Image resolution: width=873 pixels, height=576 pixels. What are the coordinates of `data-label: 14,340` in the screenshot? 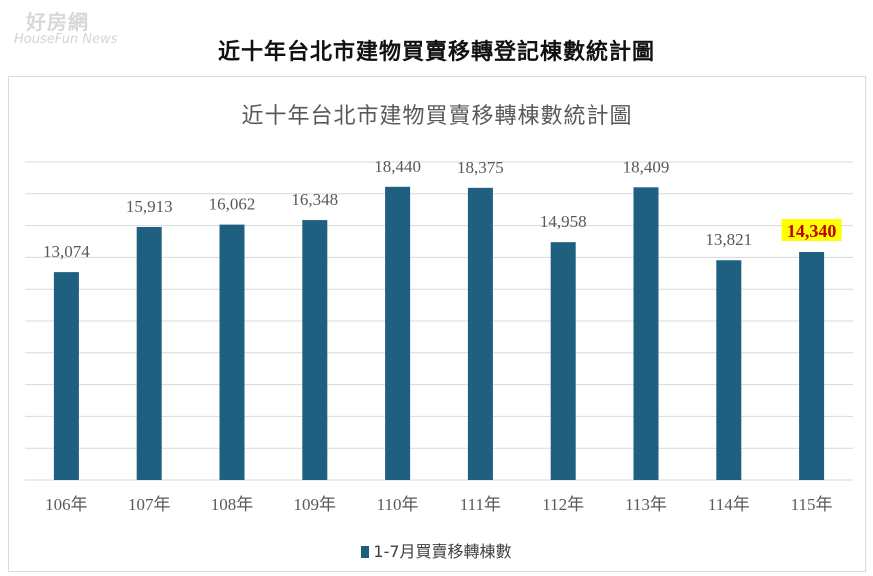 It's located at (812, 231).